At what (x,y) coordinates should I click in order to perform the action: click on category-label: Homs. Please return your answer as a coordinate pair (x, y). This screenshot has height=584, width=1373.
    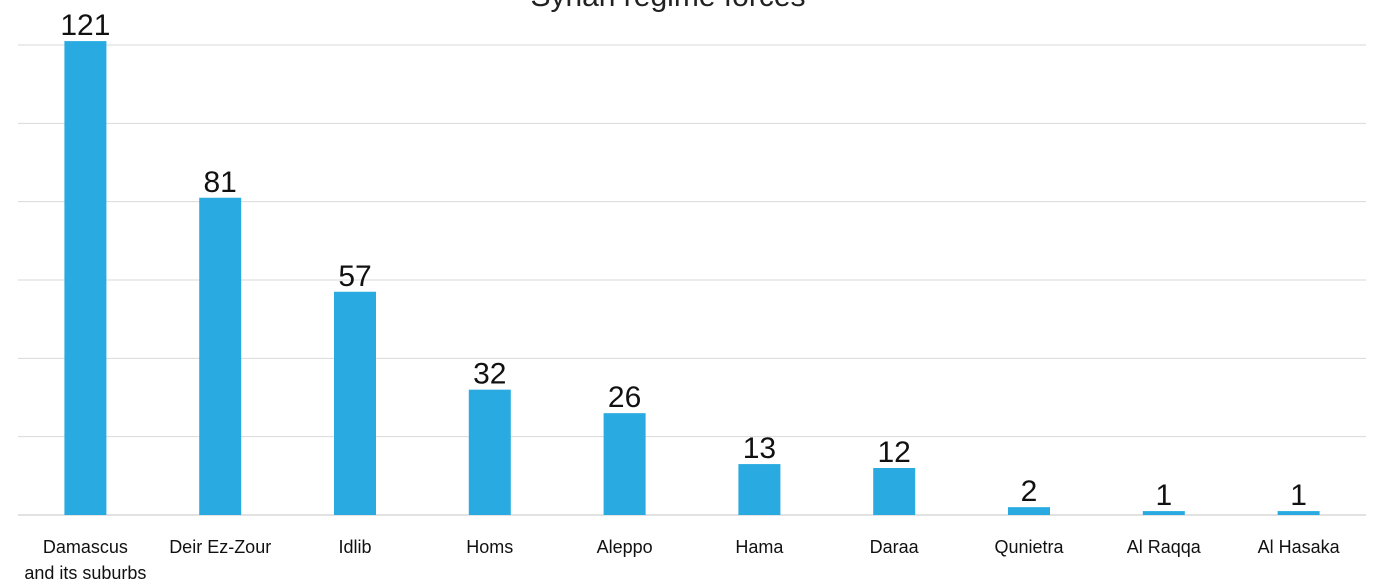
    Looking at the image, I should click on (489, 547).